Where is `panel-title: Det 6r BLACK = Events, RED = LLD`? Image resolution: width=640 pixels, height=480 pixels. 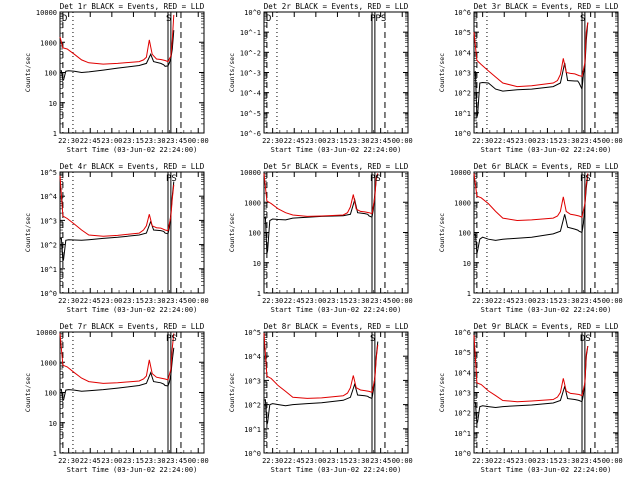 panel-title: Det 6r BLACK = Events, RED = LLD is located at coordinates (546, 166).